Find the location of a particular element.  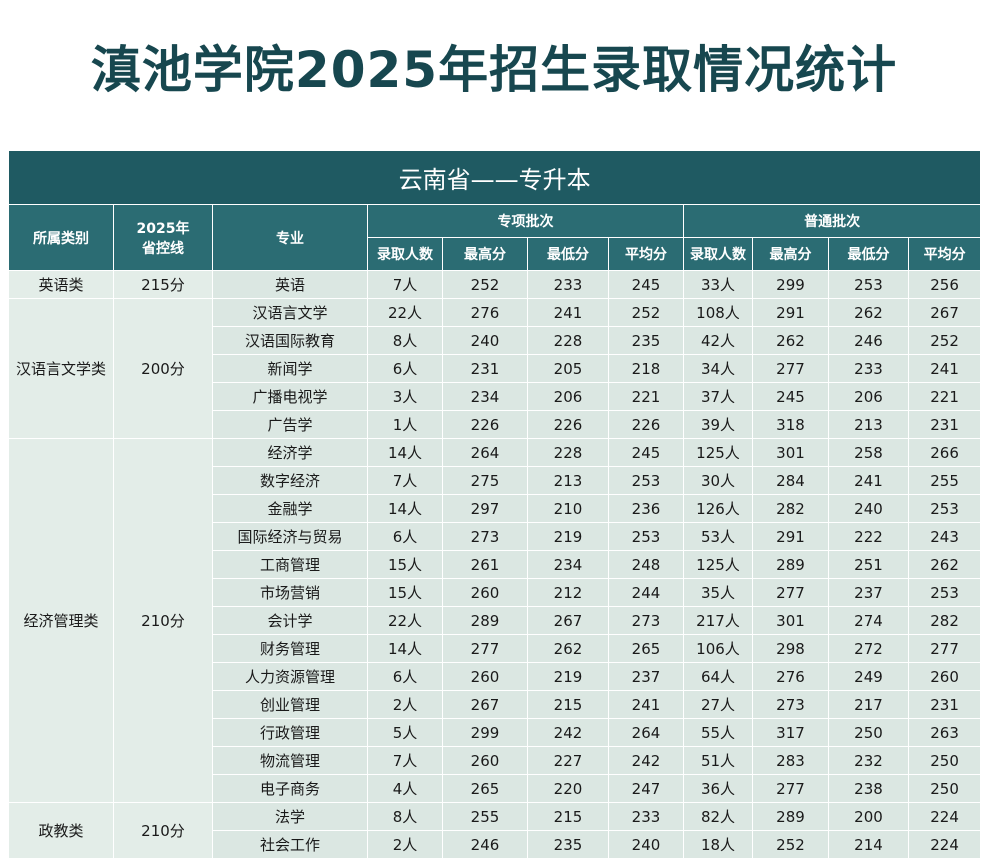

score-cell: 27人 is located at coordinates (718, 704).